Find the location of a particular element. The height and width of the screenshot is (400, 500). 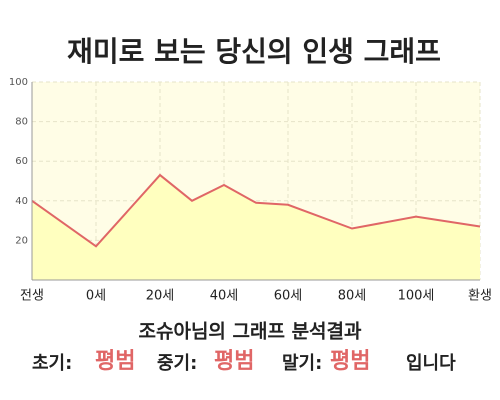

y-tick-label: 60 is located at coordinates (21, 161).